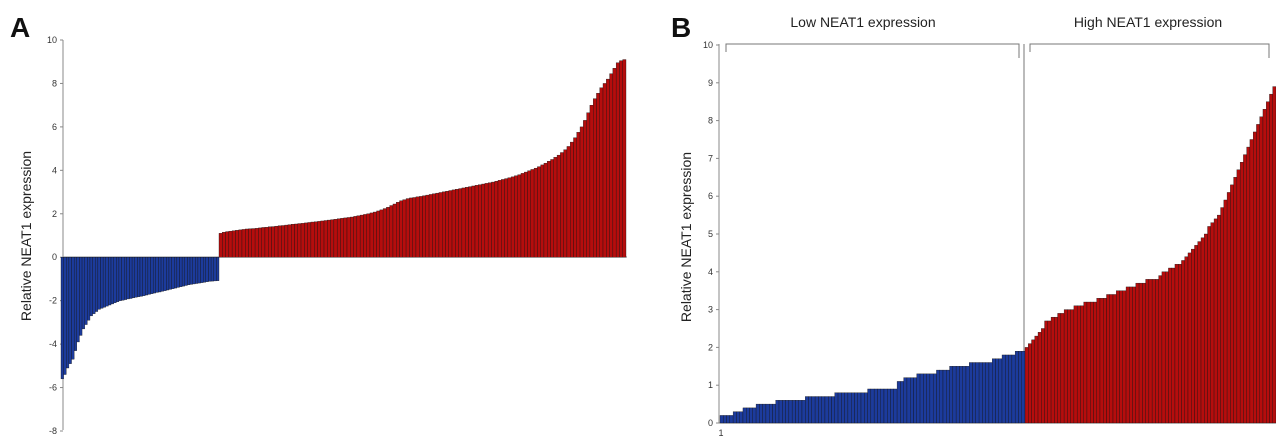 This screenshot has width=1276, height=437. I want to click on y-tick-label: 3, so click(710, 310).